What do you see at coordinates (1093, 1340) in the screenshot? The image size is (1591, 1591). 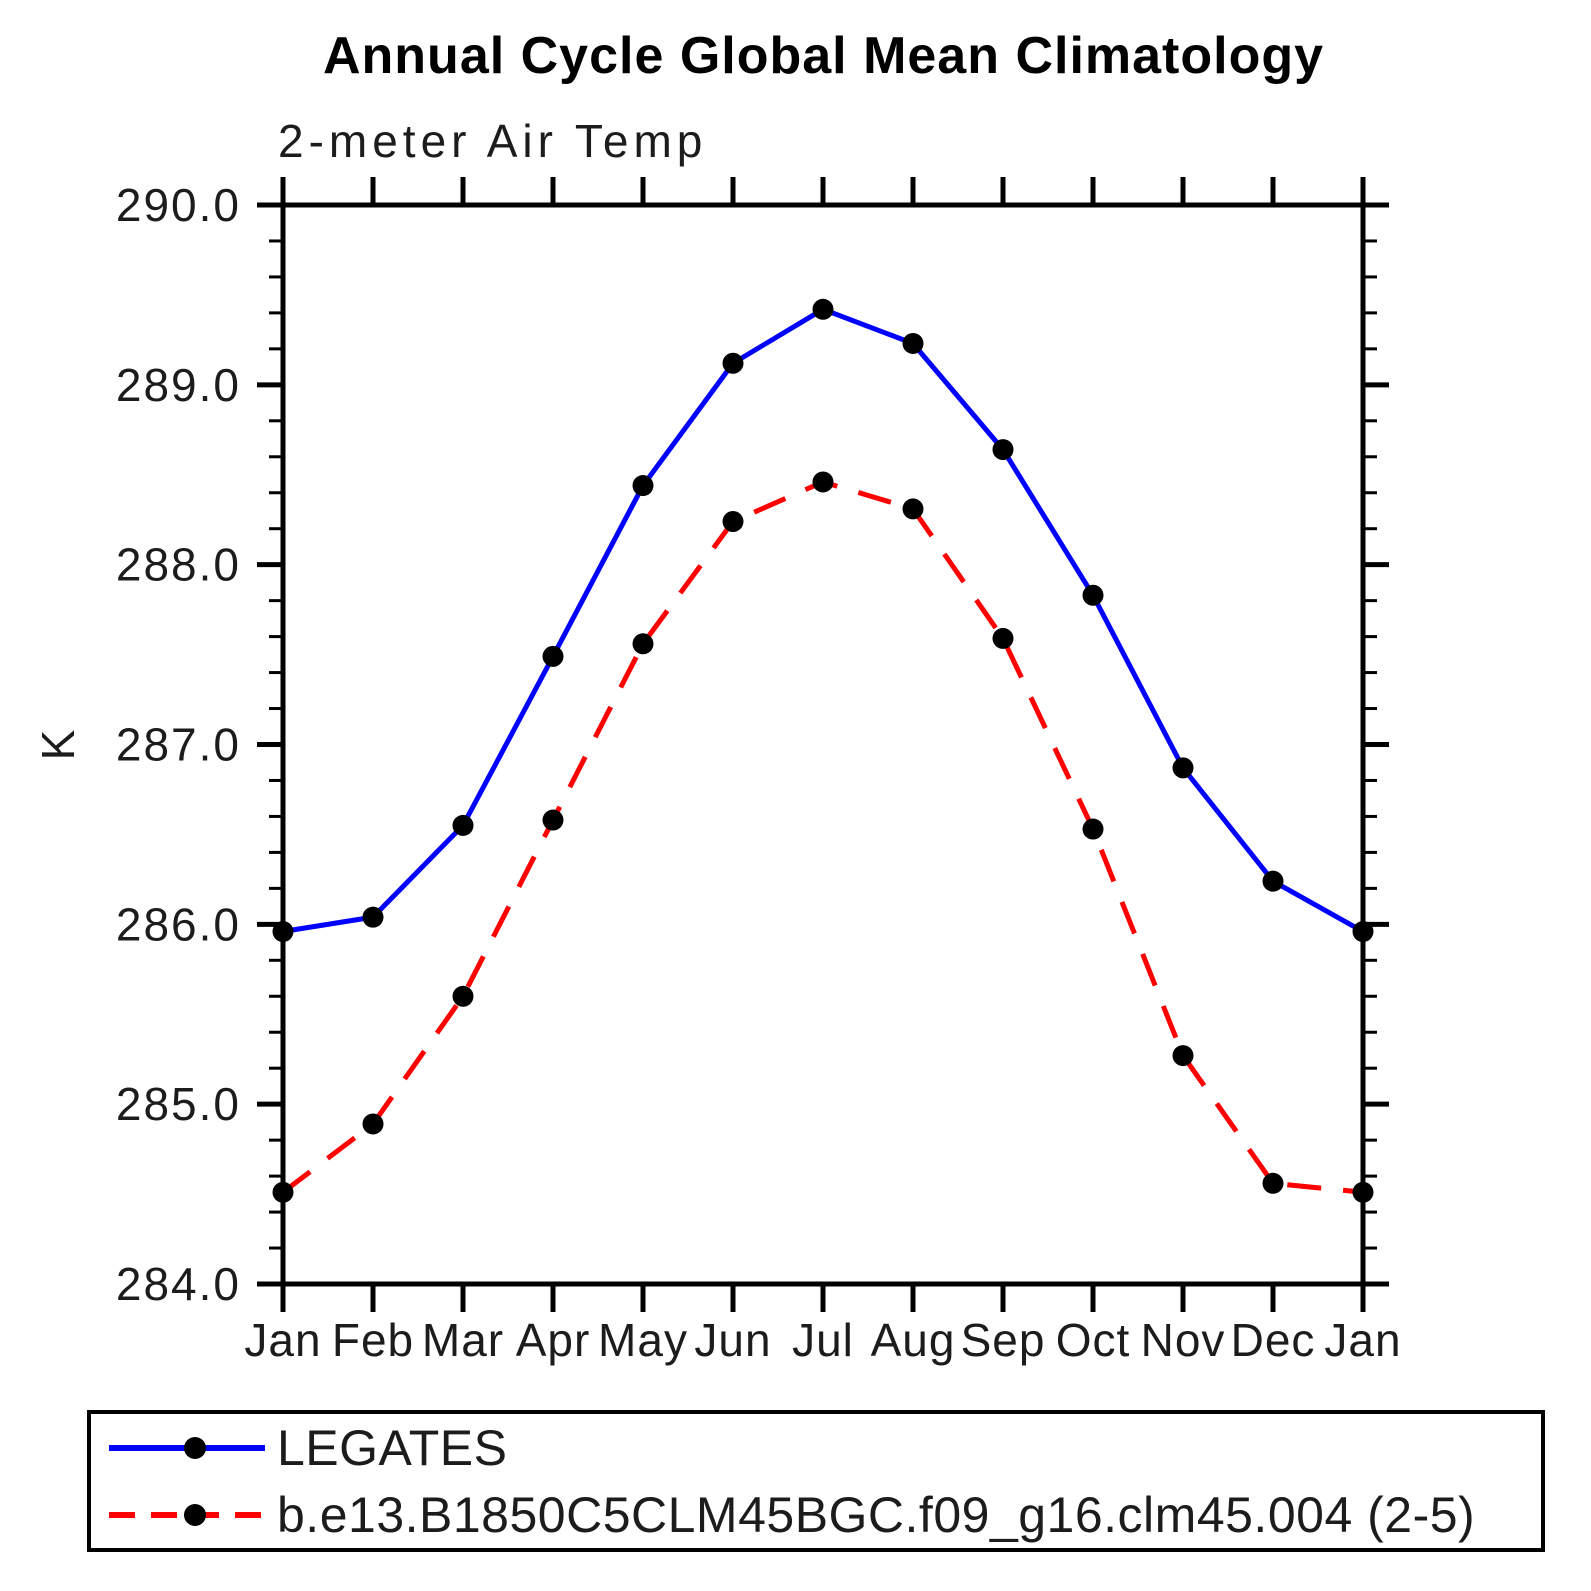 I see `x-tick-label: Oct` at bounding box center [1093, 1340].